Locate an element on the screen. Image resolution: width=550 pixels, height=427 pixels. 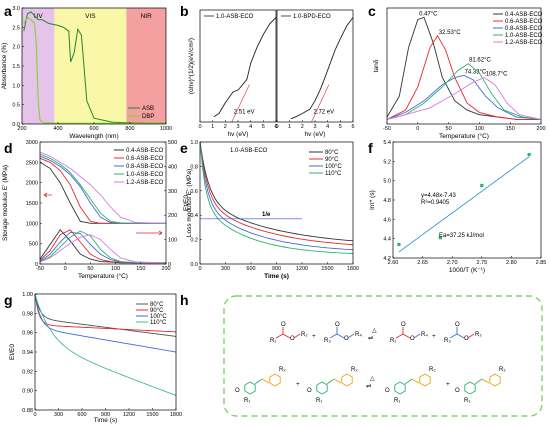
y-axis-label-right: Loss modulus E'' (MPa) is located at coordinates (189, 203).